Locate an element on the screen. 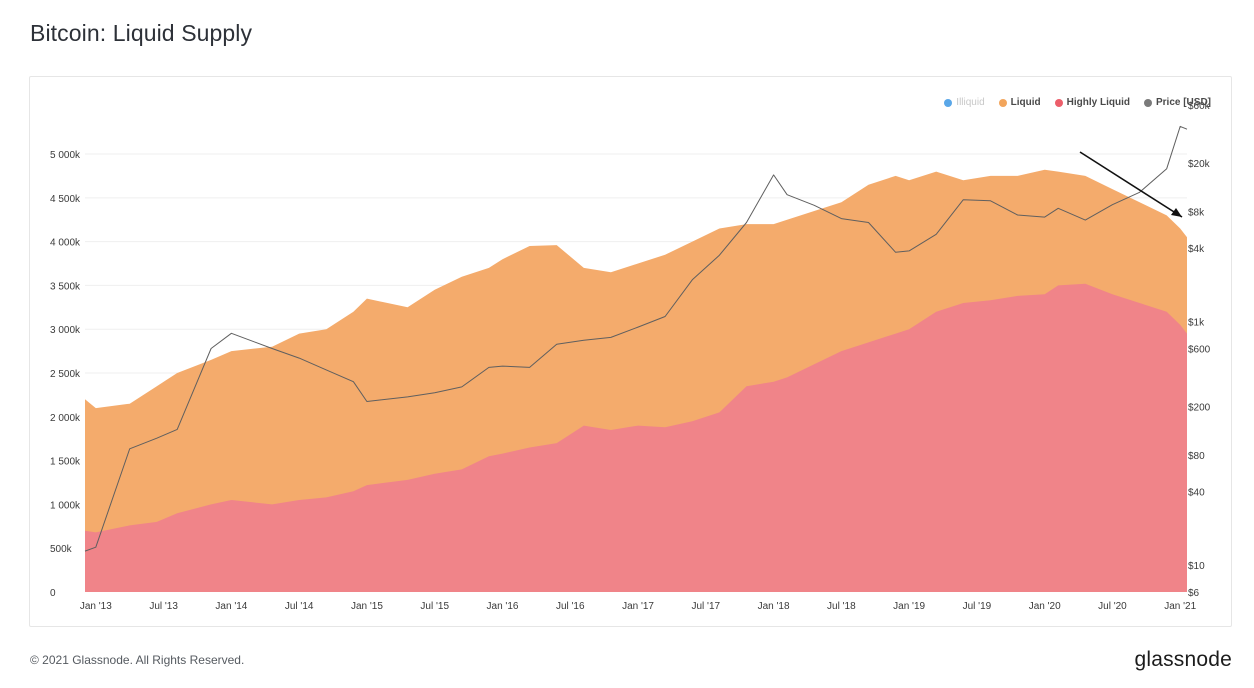 Image resolution: width=1254 pixels, height=688 pixels. y-right-tick-label: $60k is located at coordinates (1199, 106).